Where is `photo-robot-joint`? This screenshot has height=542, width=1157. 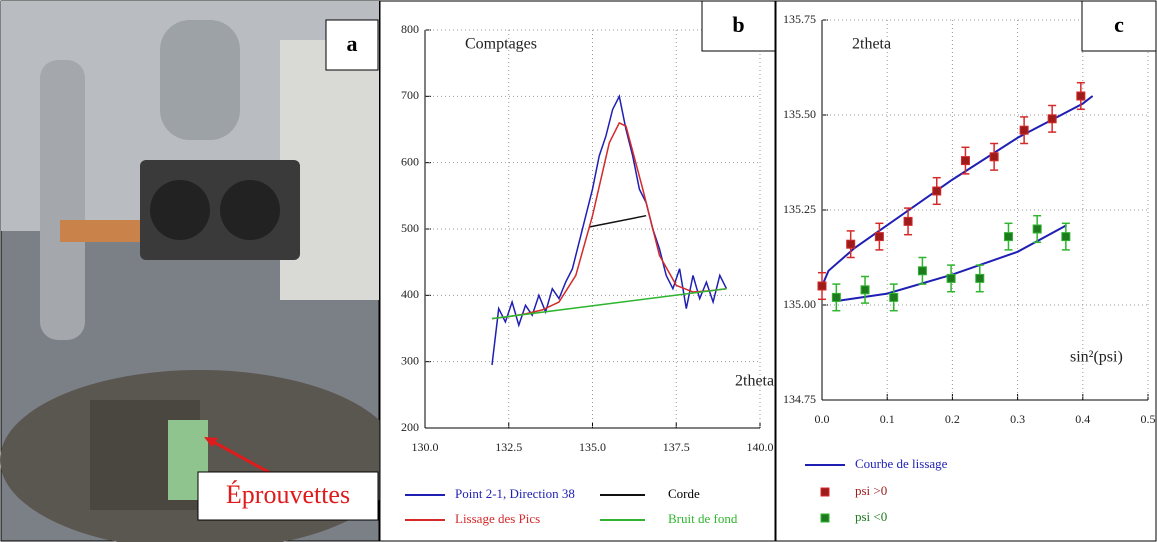 photo-robot-joint is located at coordinates (200, 80).